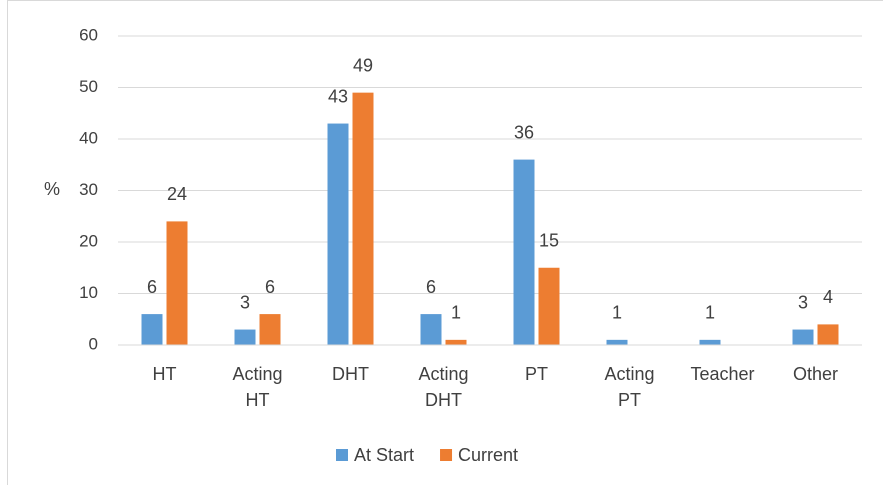 This screenshot has width=883, height=485. Describe the element at coordinates (815, 374) in the screenshot. I see `x-tick-label: Other` at that location.